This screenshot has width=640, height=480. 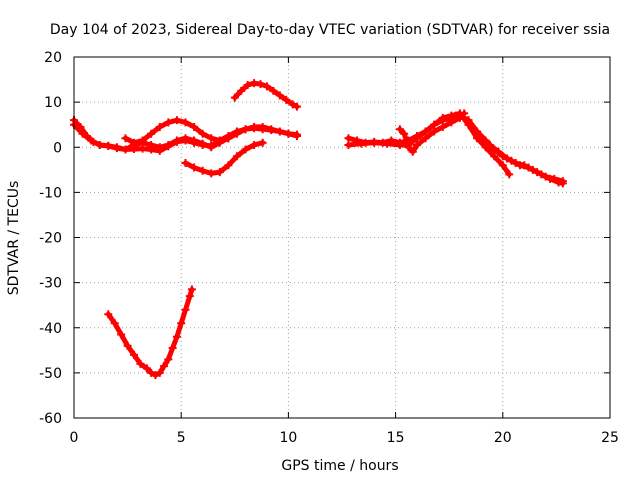 What do you see at coordinates (50, 193) in the screenshot?
I see `y-tick-label: -10` at bounding box center [50, 193].